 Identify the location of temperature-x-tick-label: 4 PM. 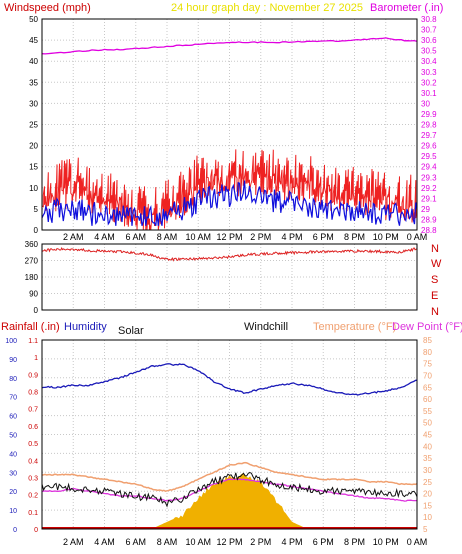
(291, 542).